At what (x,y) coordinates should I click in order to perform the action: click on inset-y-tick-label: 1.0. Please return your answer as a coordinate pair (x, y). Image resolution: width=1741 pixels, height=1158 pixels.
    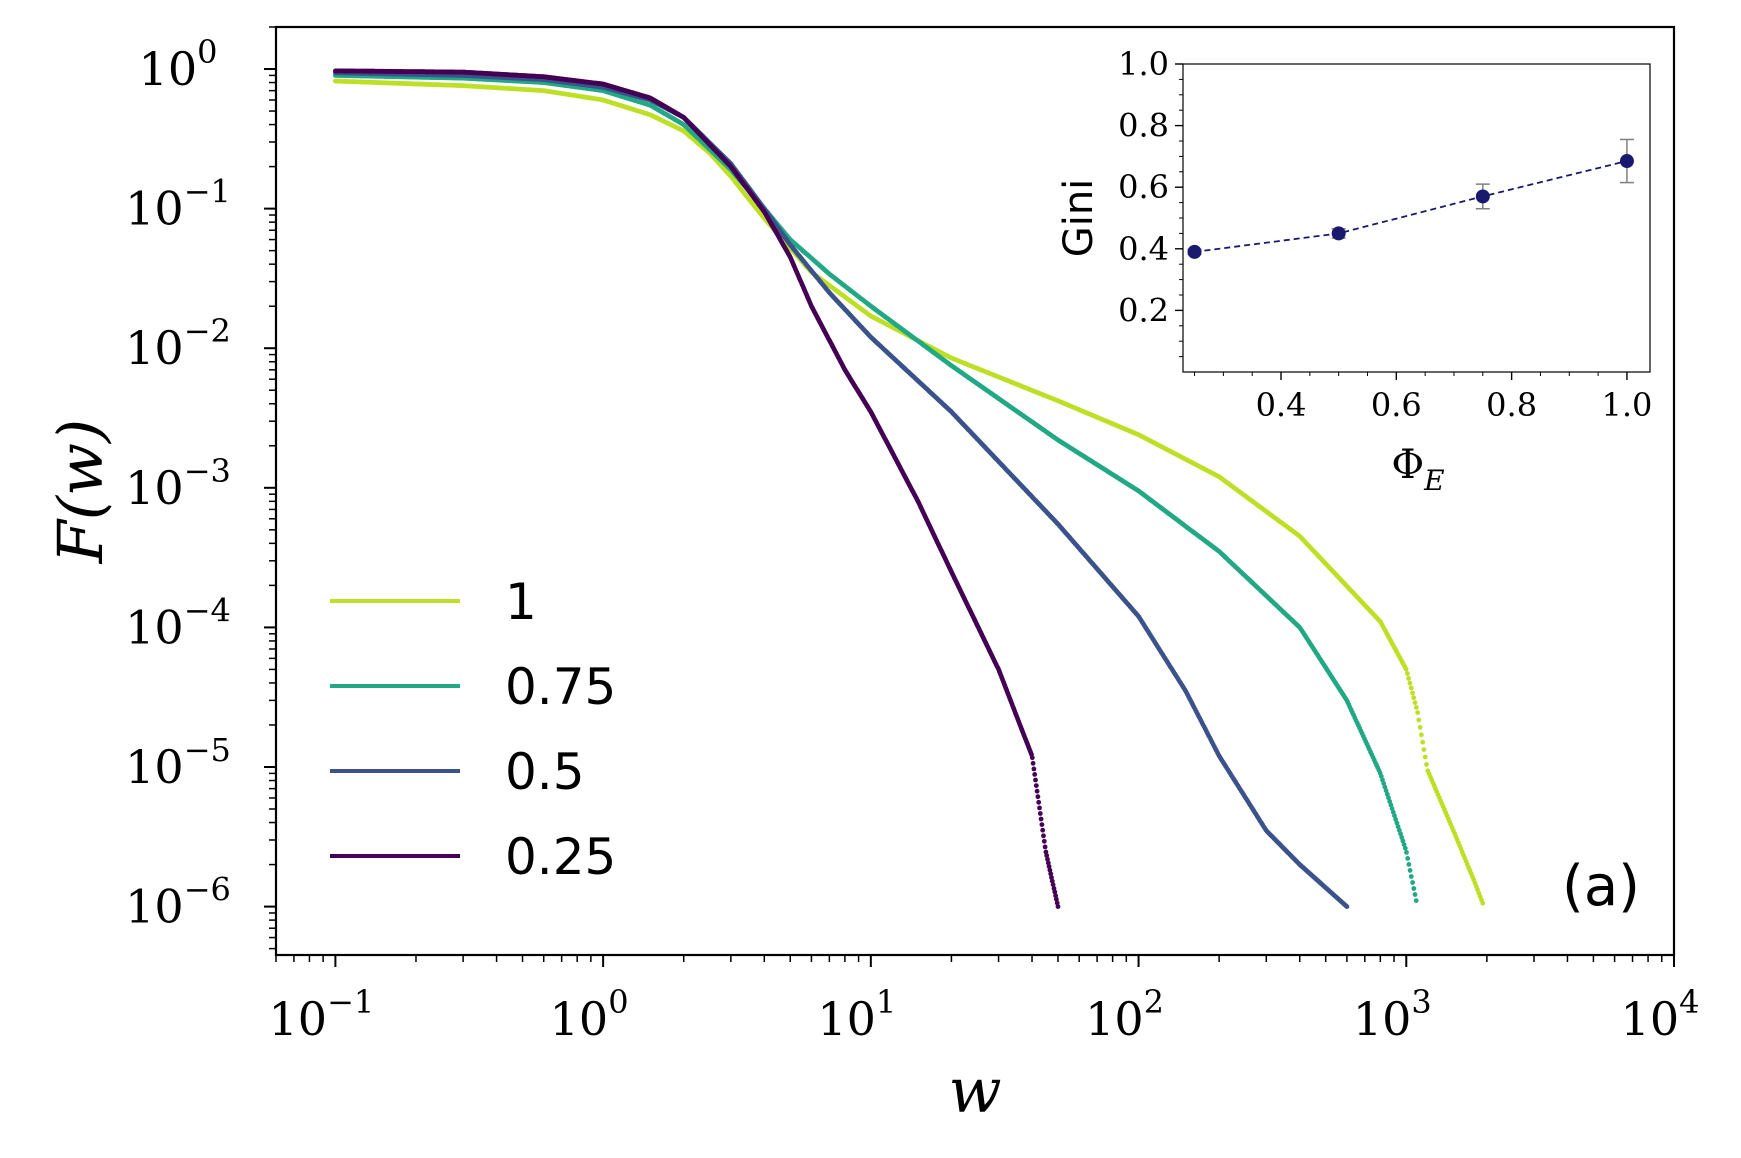
    Looking at the image, I should click on (1143, 64).